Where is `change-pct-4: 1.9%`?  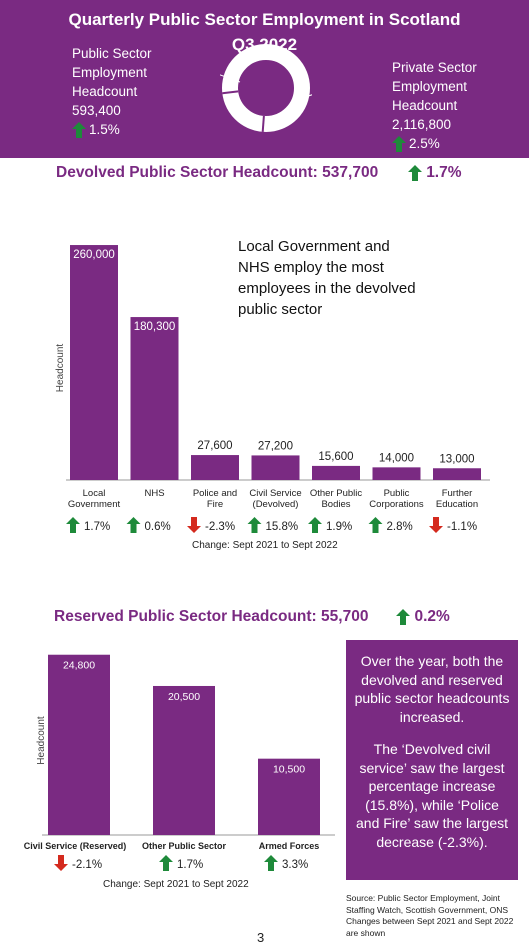
change-pct-4: 1.9% is located at coordinates (339, 527).